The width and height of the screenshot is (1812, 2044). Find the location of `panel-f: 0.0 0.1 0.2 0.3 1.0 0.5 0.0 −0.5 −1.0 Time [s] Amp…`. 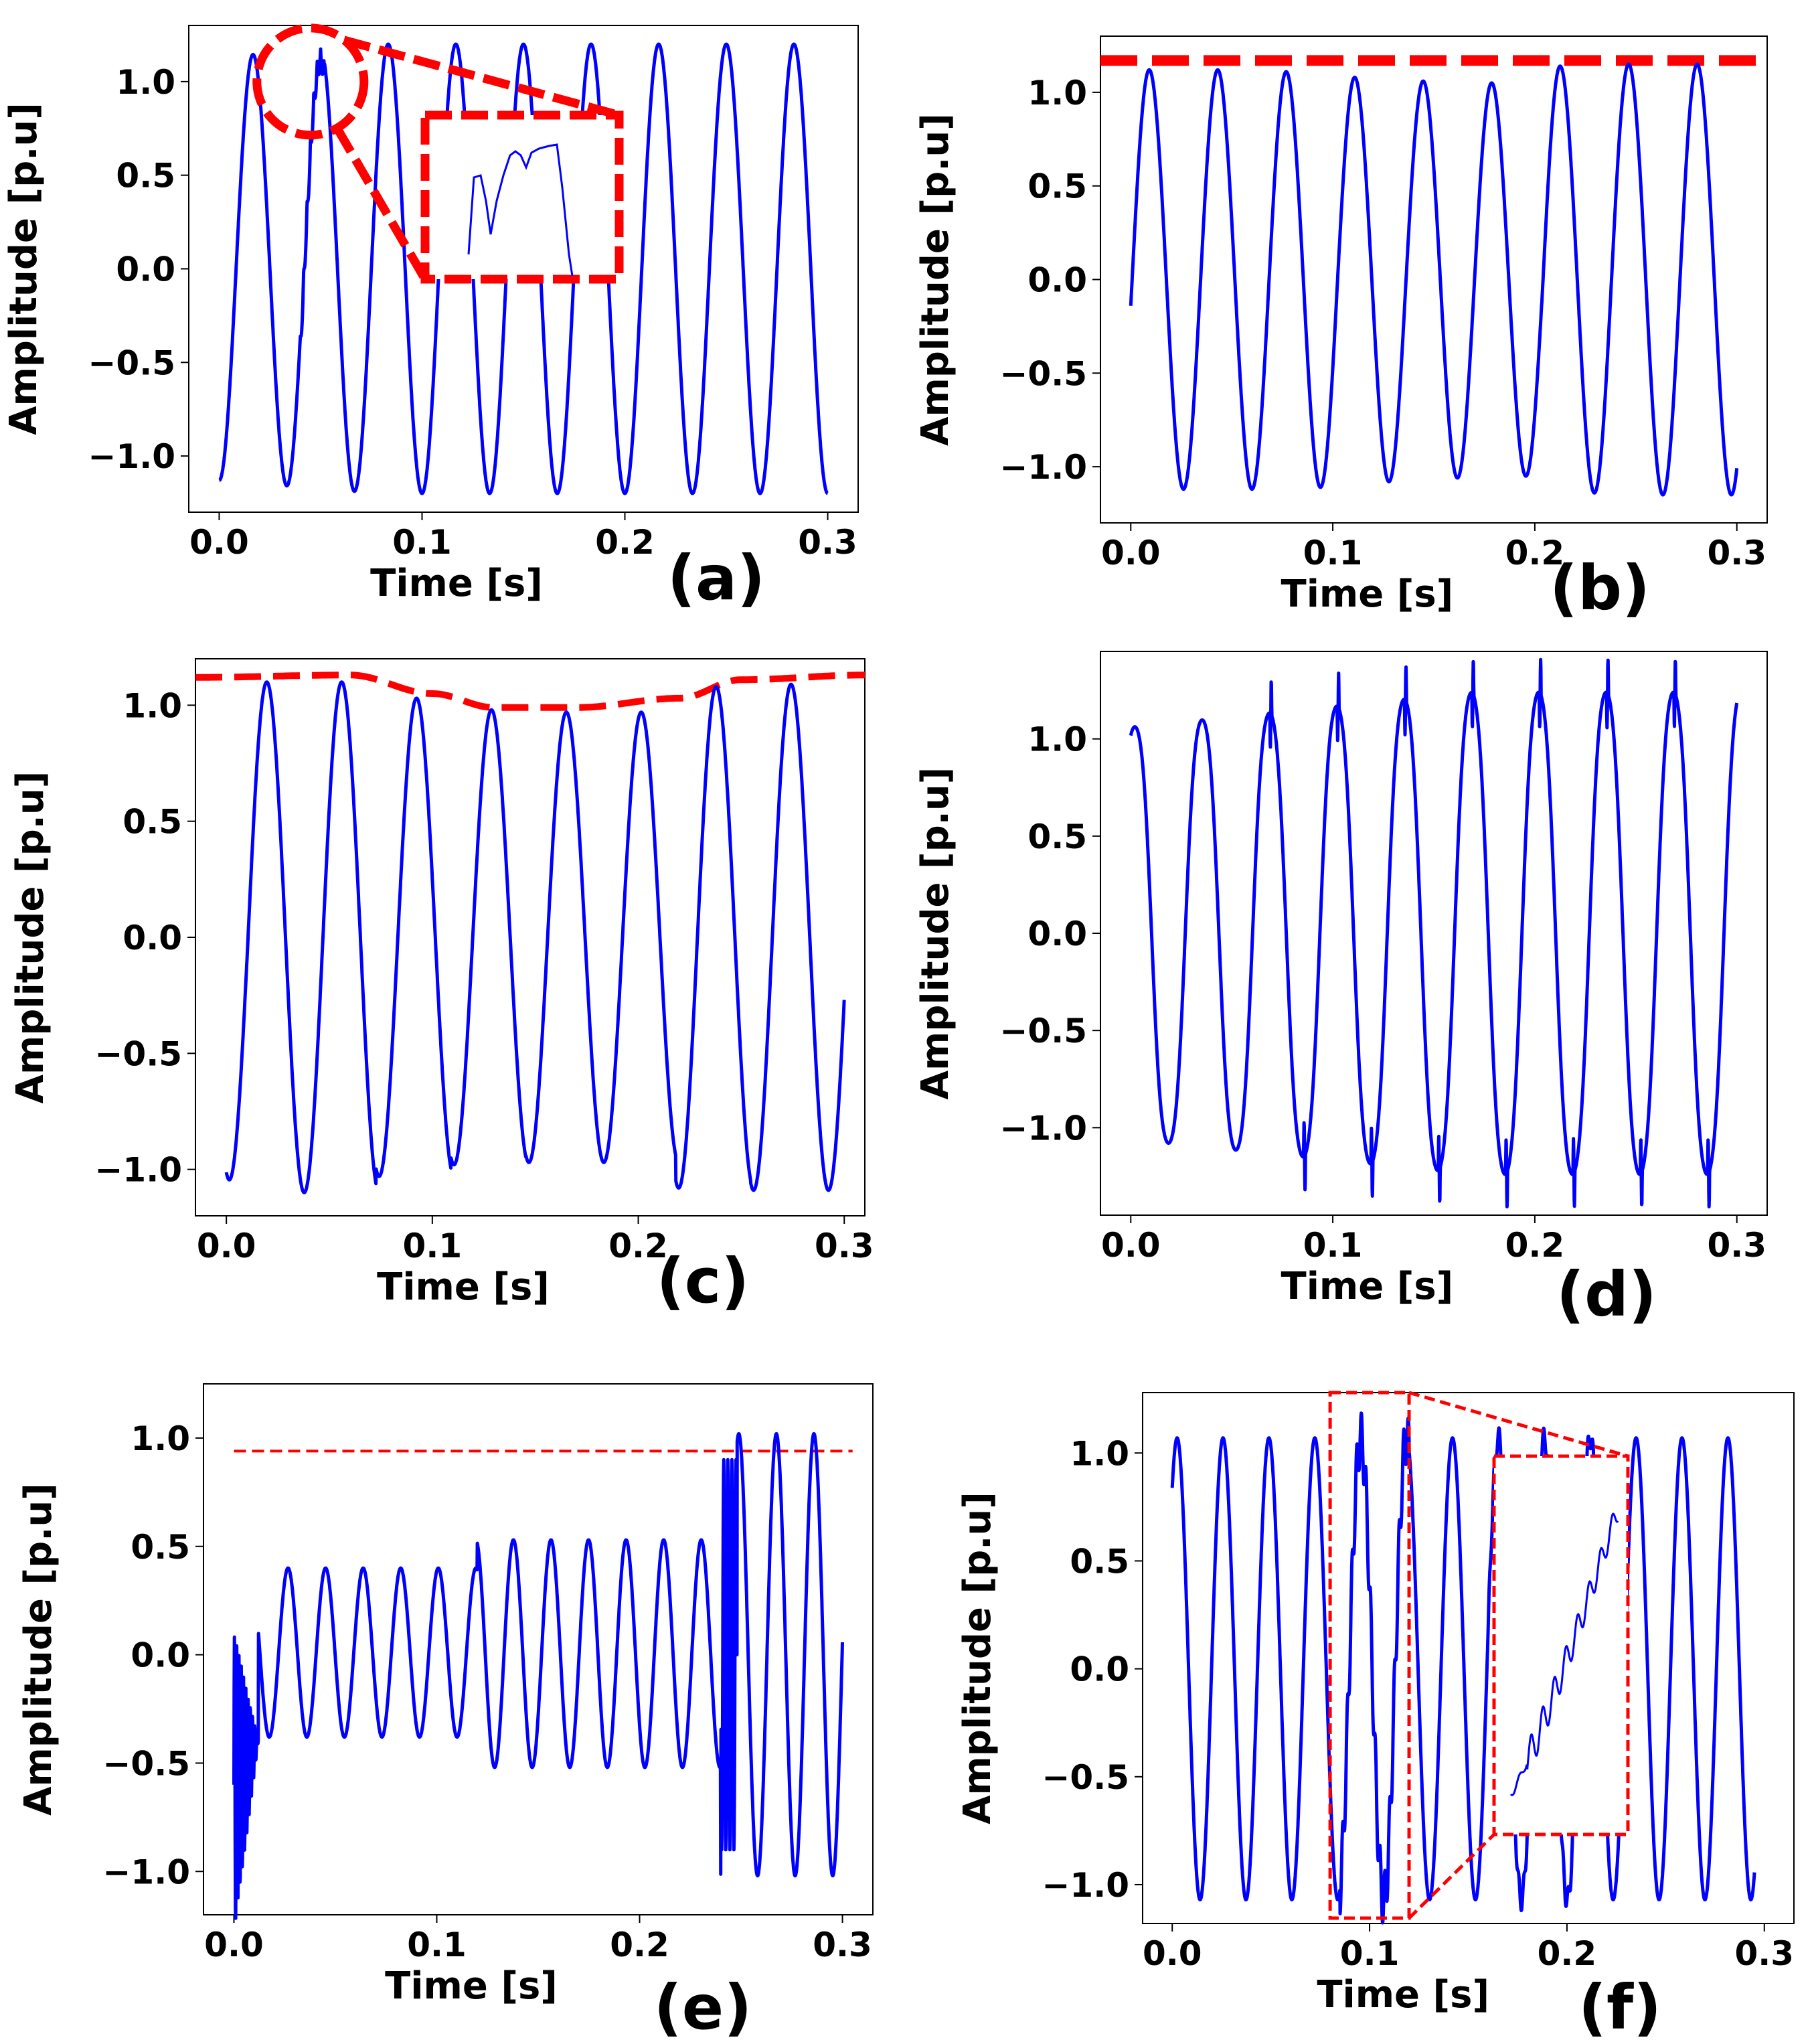

panel-f: 0.0 0.1 0.2 0.3 1.0 0.5 0.0 −0.5 −1.0 Time [s] Amp… is located at coordinates (1375, 1717).